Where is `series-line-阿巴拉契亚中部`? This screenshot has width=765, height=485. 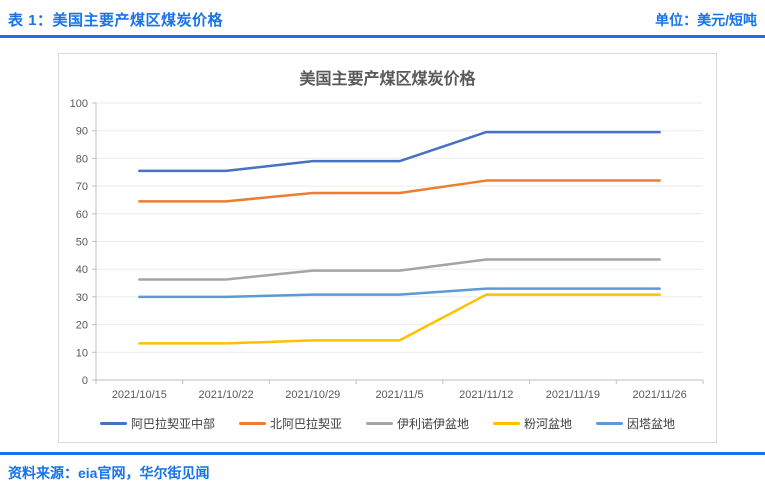 series-line-阿巴拉契亚中部 is located at coordinates (399, 151).